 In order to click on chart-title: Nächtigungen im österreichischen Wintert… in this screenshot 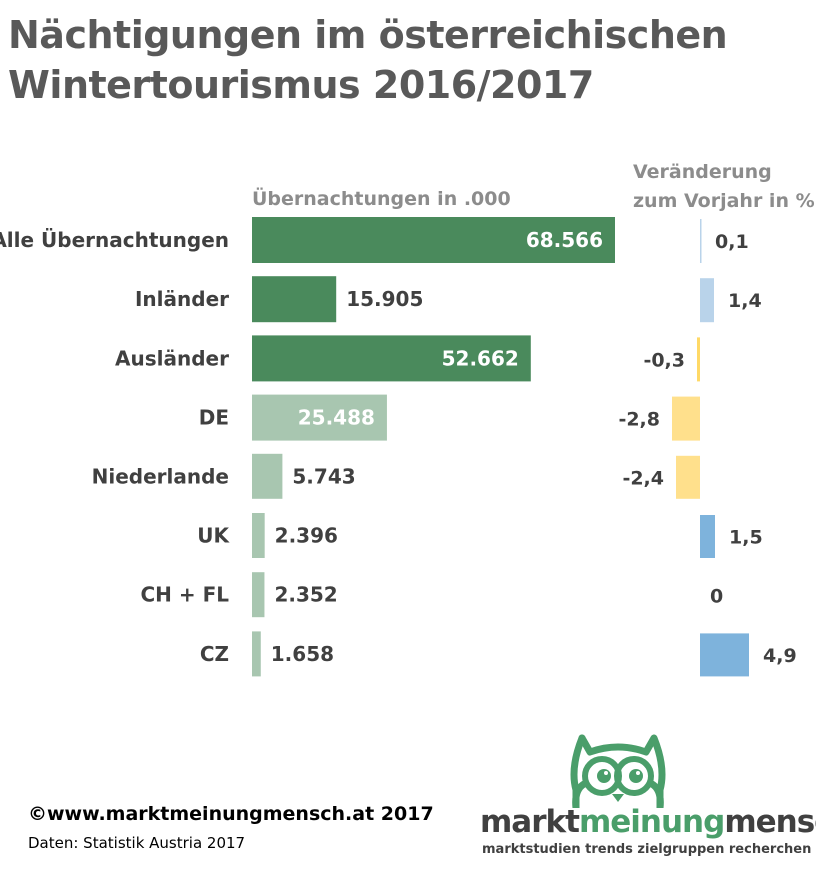, I will do `click(408, 60)`.